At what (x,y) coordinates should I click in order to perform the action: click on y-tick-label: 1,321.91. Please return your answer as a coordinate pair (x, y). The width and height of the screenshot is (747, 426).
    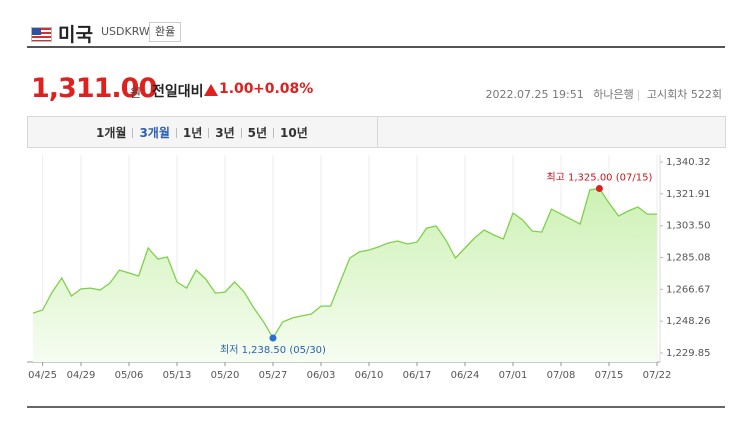
    Looking at the image, I should click on (688, 194).